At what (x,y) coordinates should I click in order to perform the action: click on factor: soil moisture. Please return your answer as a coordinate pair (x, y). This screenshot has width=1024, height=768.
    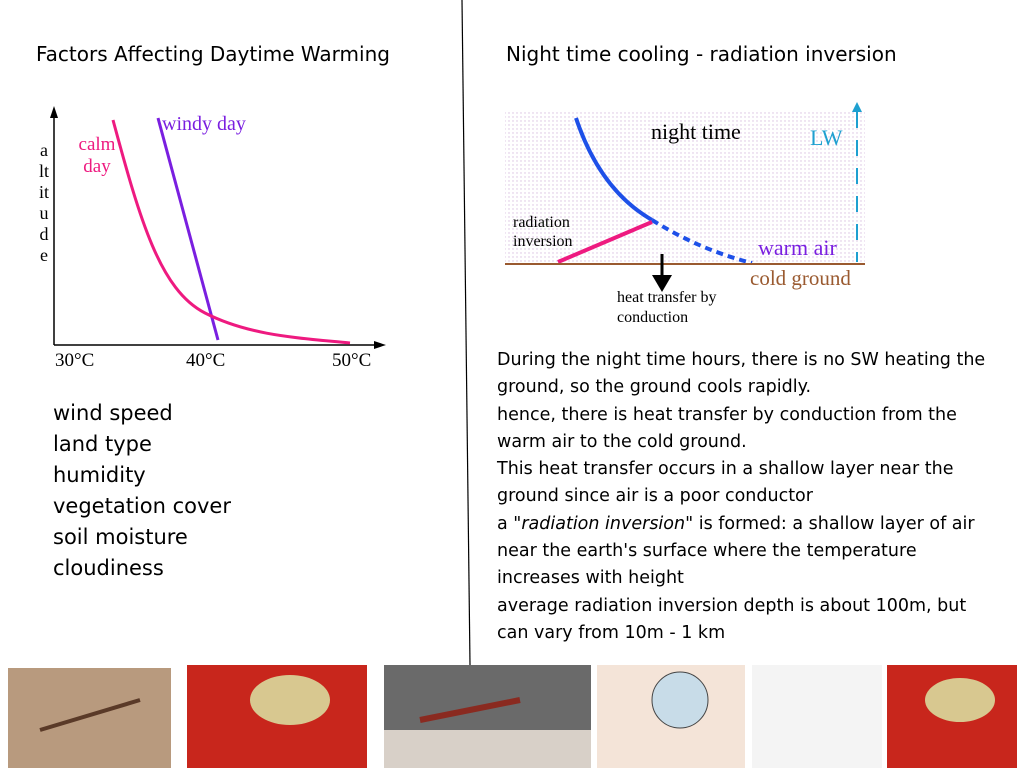
    Looking at the image, I should click on (120, 537).